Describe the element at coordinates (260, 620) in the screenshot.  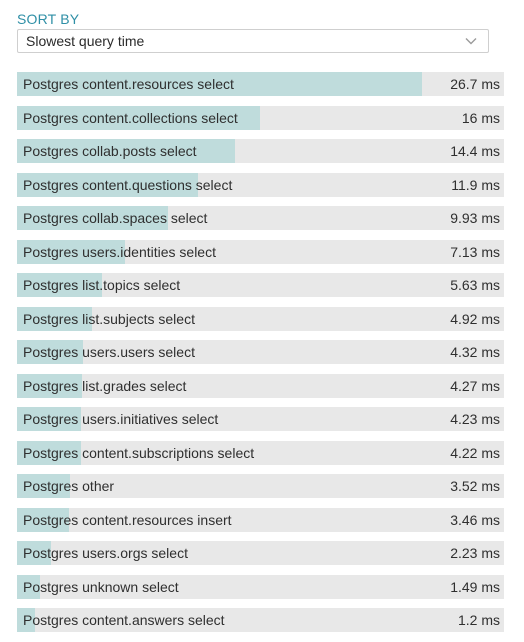
I see `query-row: Postgres content.answers select 1.2 ms` at that location.